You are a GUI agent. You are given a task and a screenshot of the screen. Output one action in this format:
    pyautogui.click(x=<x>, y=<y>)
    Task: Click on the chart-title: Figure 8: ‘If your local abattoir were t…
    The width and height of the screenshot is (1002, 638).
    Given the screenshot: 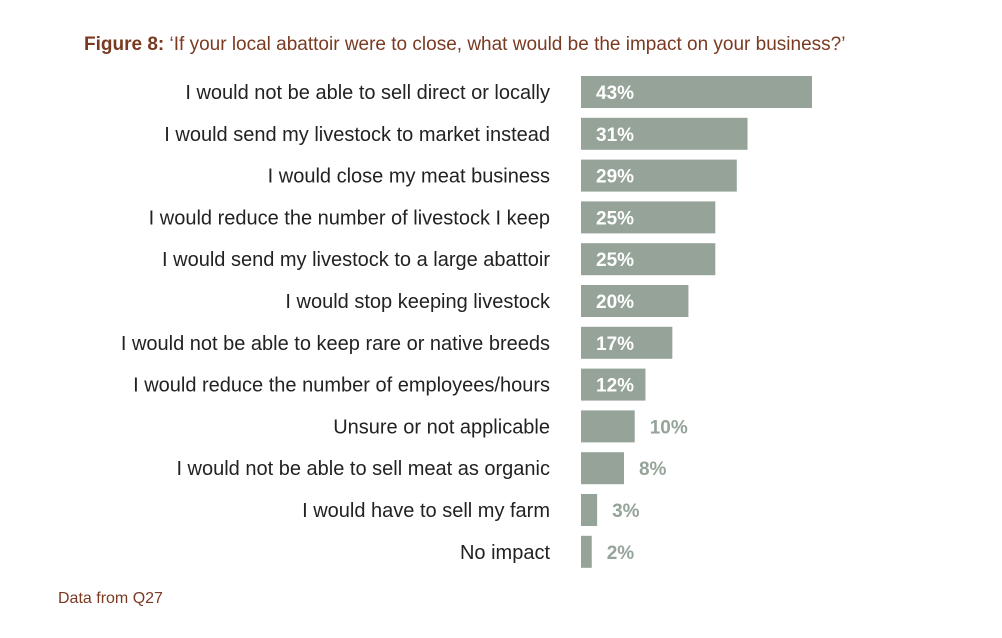 What is the action you would take?
    pyautogui.click(x=464, y=45)
    